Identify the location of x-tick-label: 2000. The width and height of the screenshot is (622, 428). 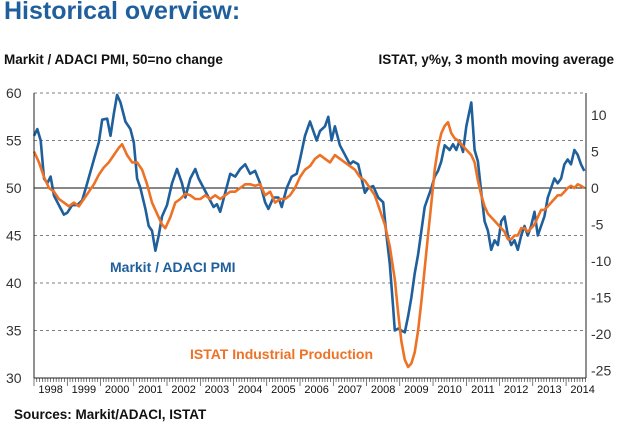
(117, 390).